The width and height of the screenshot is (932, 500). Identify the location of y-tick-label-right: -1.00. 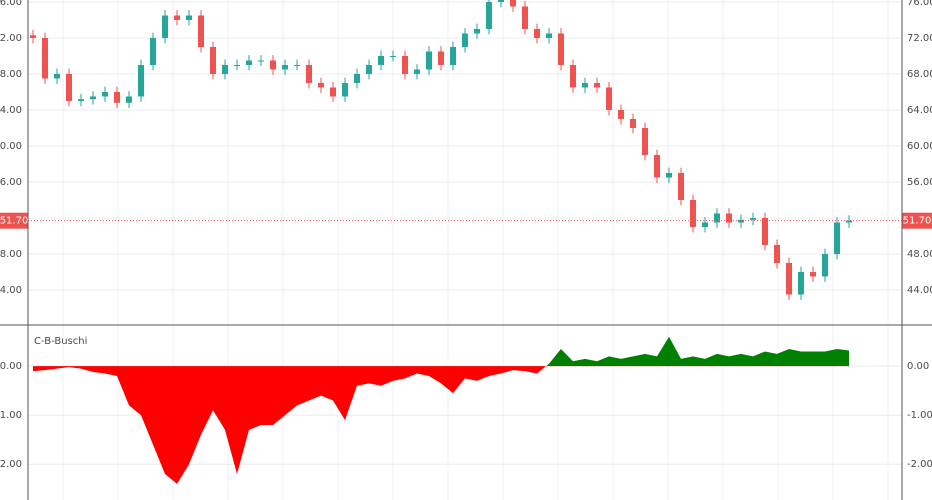
(919, 415).